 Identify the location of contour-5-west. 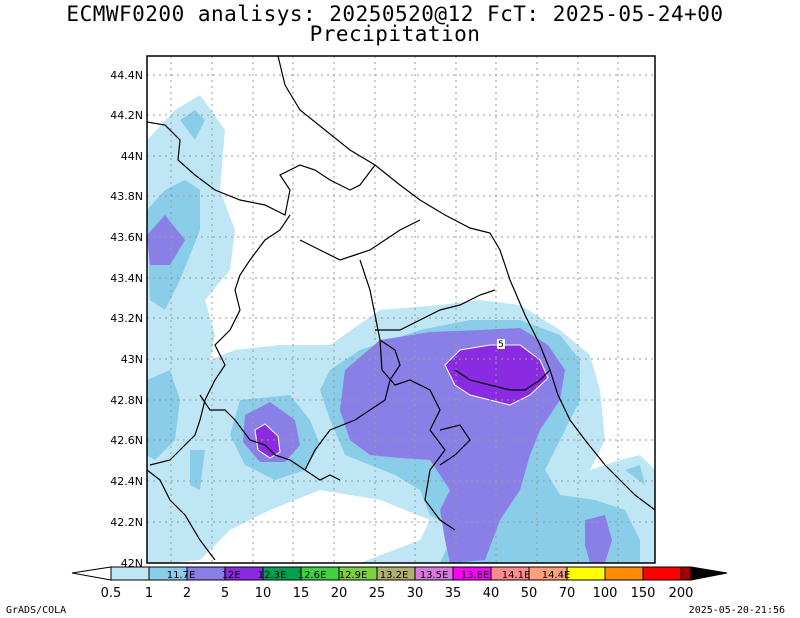
(267, 441).